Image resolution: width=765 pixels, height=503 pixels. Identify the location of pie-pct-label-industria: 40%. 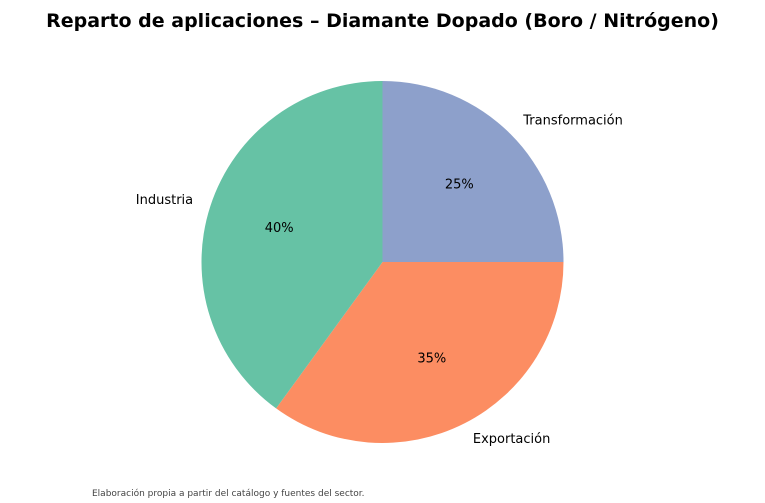
(279, 228).